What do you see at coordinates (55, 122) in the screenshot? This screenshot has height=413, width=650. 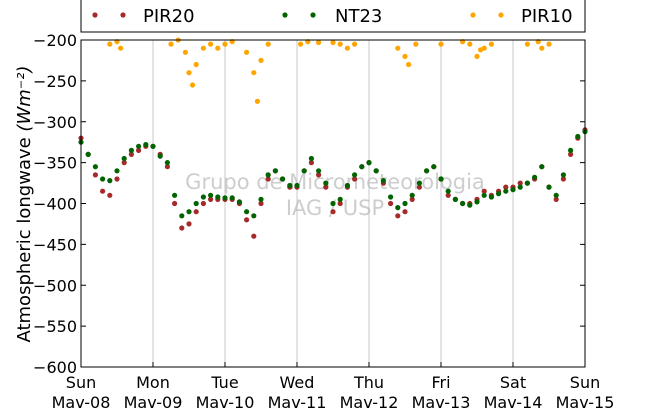 I see `y-tick-label: −300` at bounding box center [55, 122].